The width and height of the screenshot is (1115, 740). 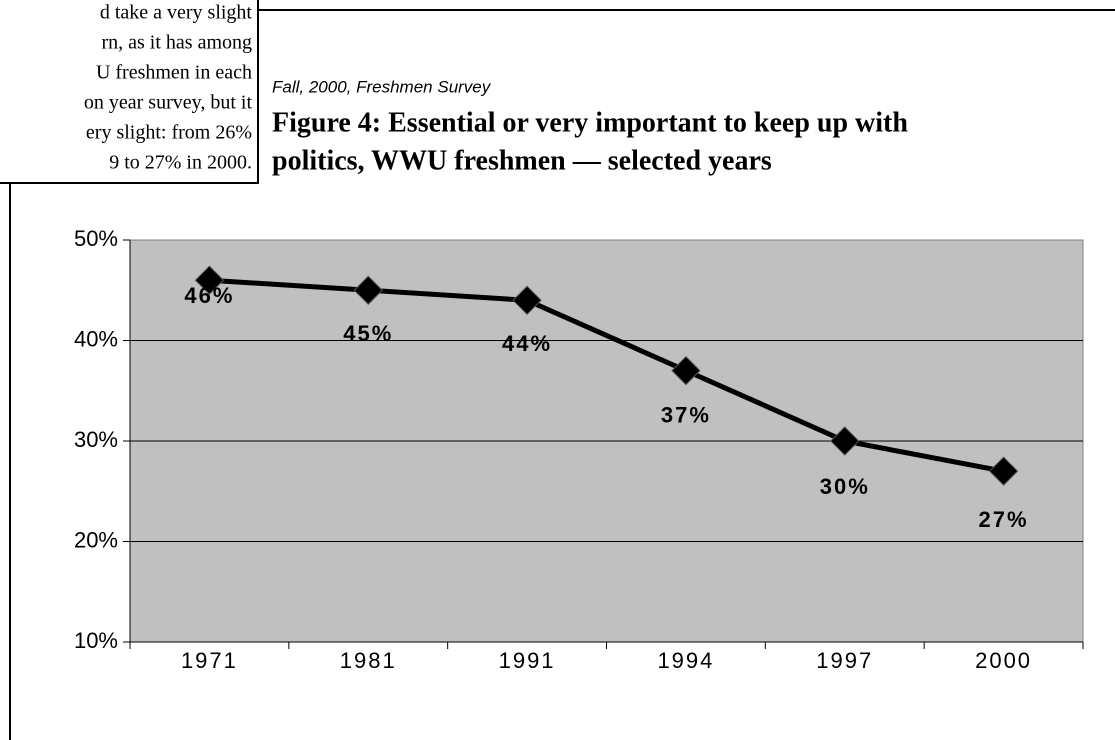 What do you see at coordinates (527, 343) in the screenshot?
I see `data-label: 44%` at bounding box center [527, 343].